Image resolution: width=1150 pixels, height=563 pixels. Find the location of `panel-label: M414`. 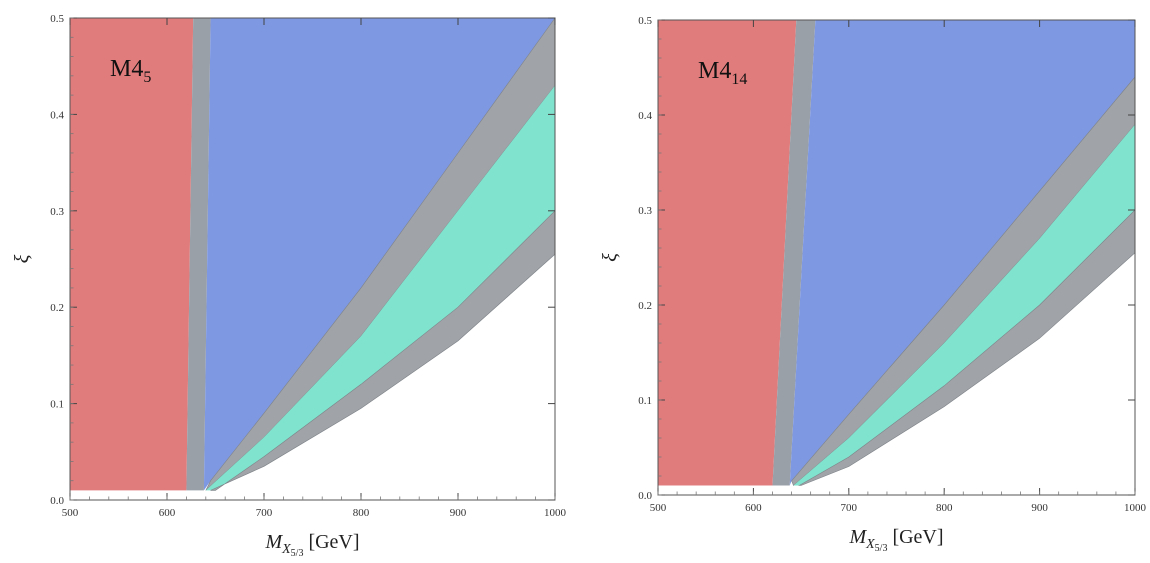

panel-label: M414 is located at coordinates (722, 73).